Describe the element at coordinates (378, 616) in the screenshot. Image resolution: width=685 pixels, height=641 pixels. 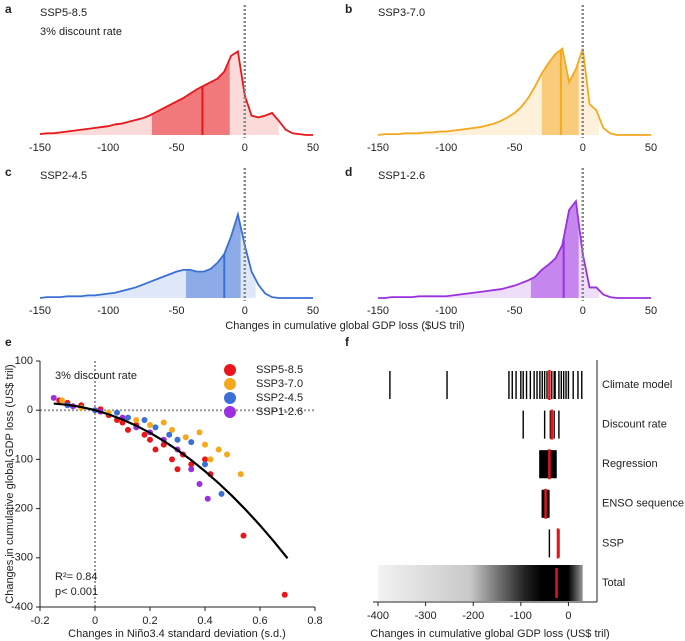
I see `x-tick-label: -400` at that location.